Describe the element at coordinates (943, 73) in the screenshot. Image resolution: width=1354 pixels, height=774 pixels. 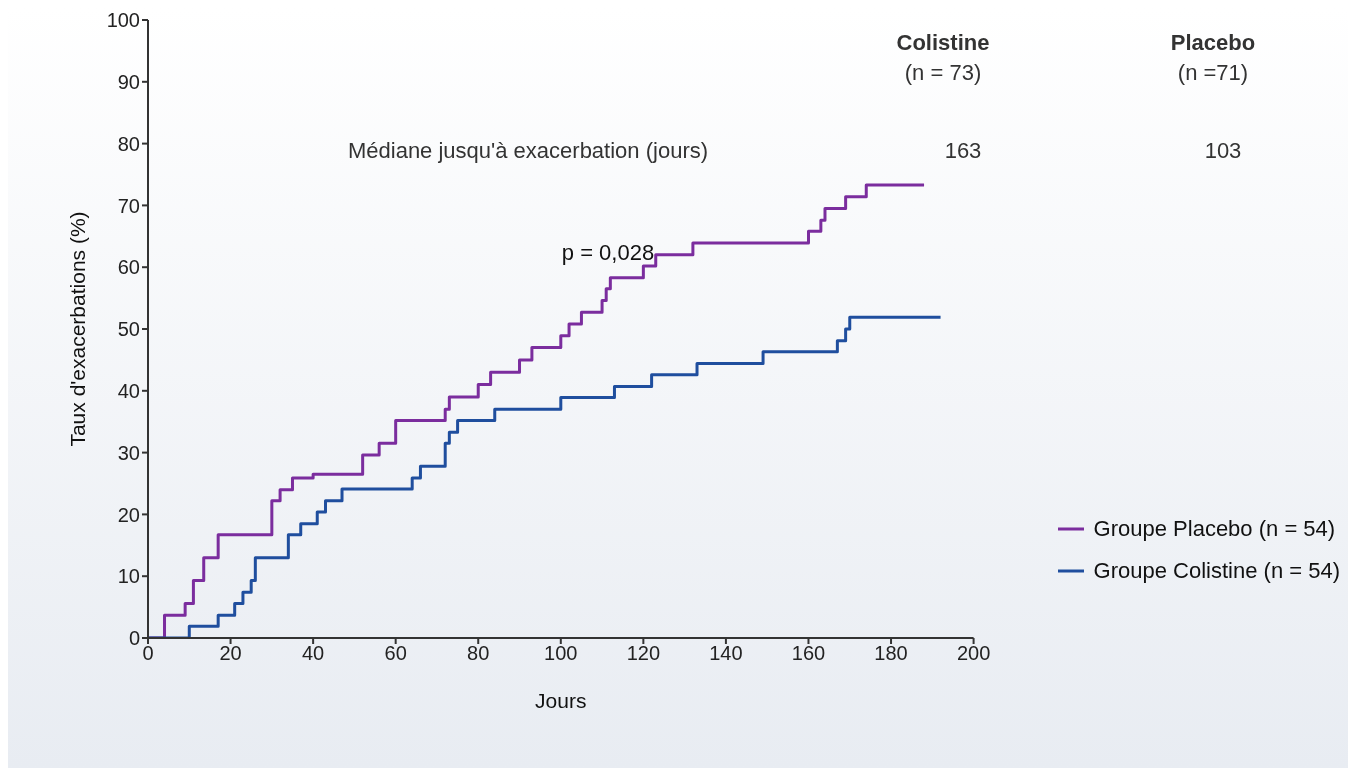
I see `annotation: (n = 73)` at that location.